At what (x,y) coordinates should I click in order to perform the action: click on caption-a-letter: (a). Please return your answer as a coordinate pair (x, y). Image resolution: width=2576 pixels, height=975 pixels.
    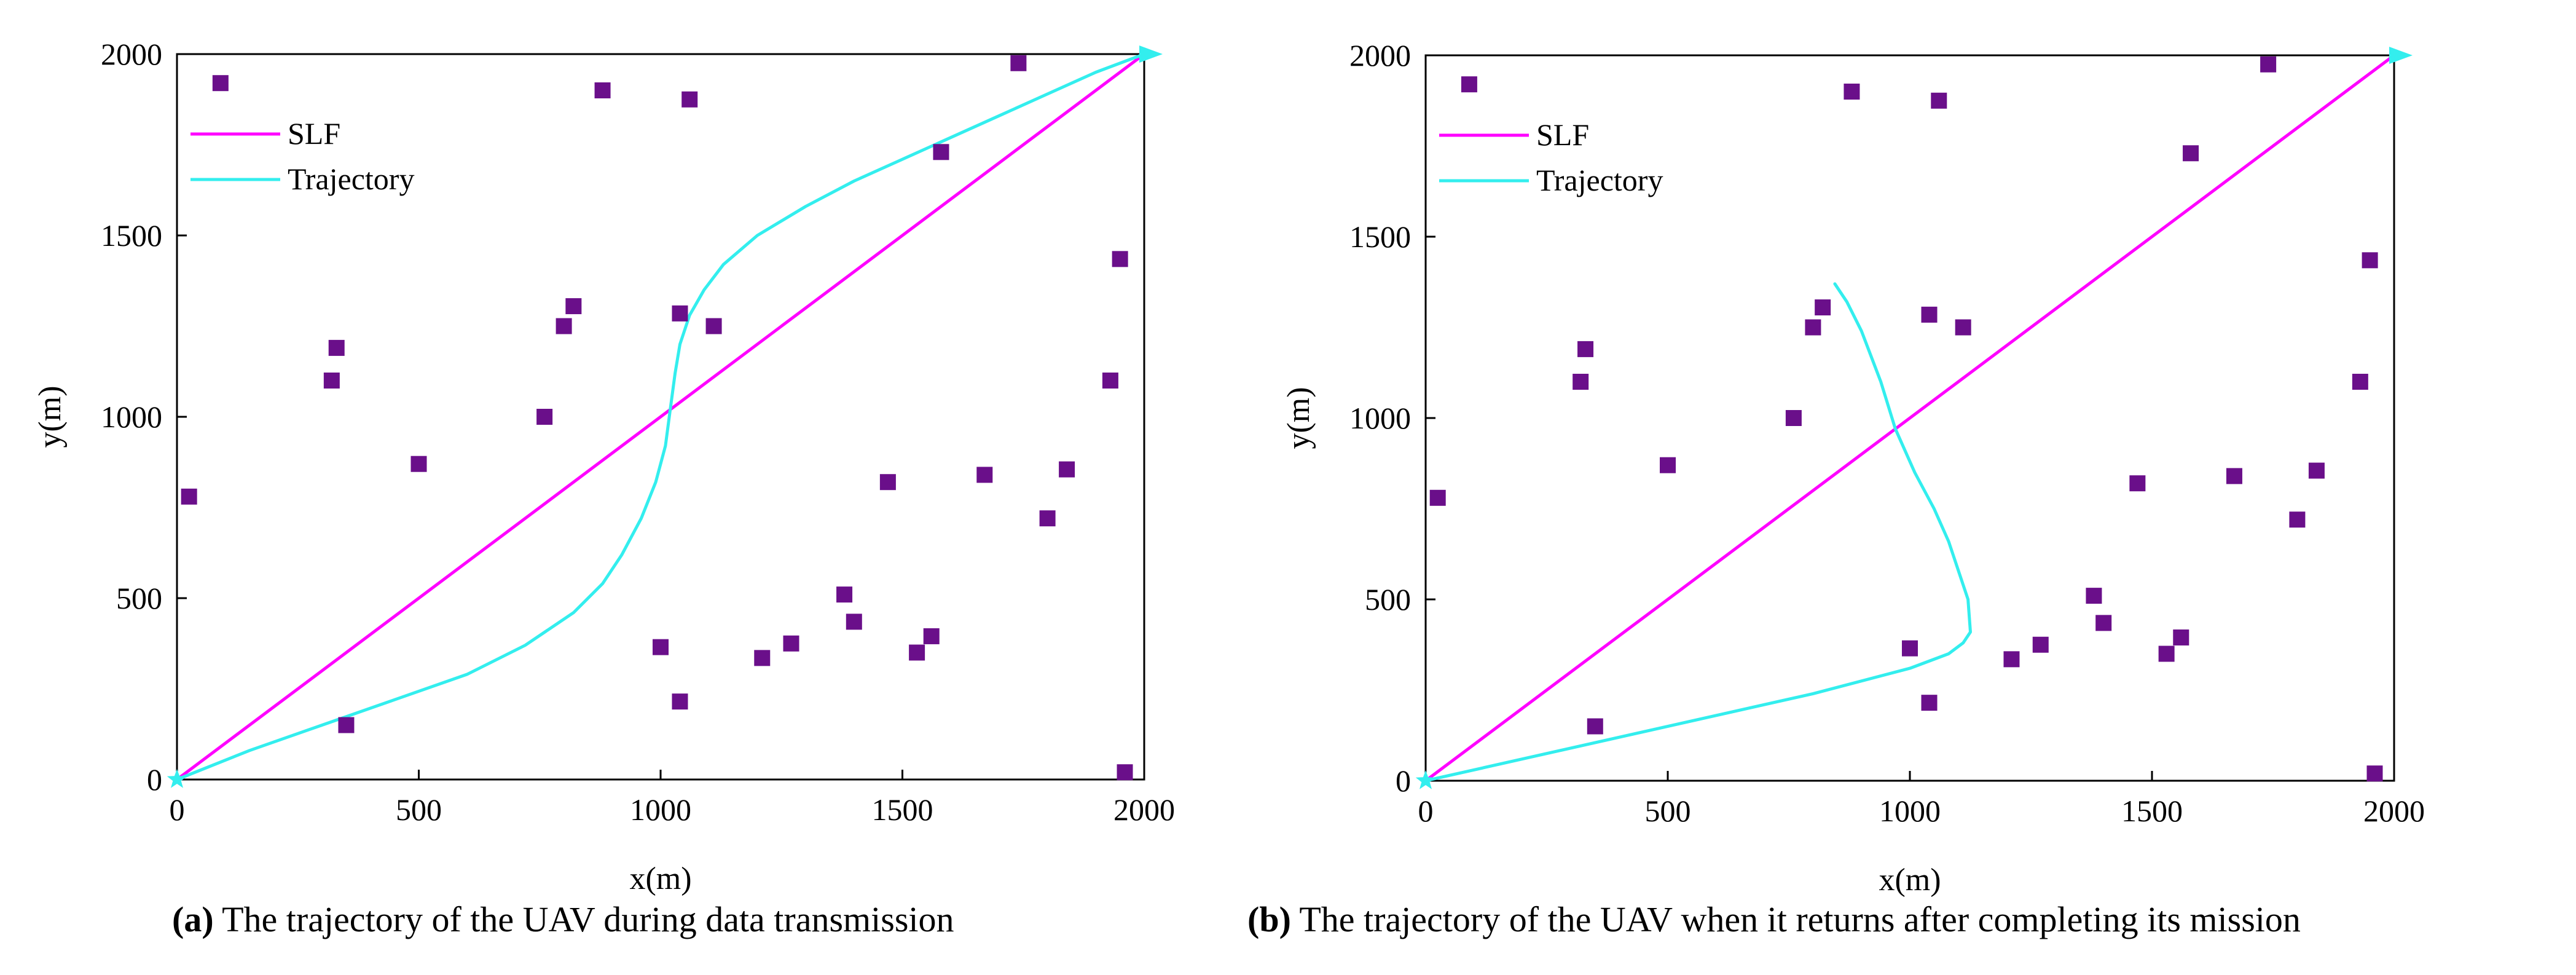
    Looking at the image, I should click on (193, 919).